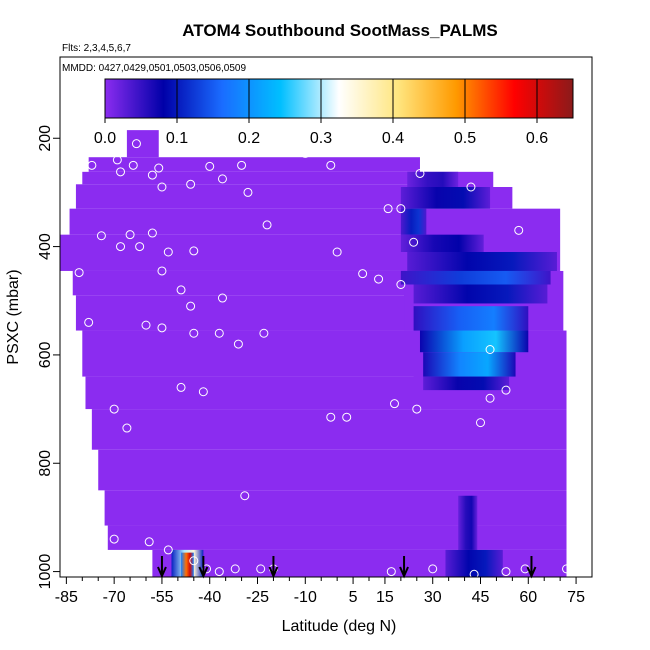  What do you see at coordinates (66, 597) in the screenshot?
I see `x-axis-tick-label: -85` at bounding box center [66, 597].